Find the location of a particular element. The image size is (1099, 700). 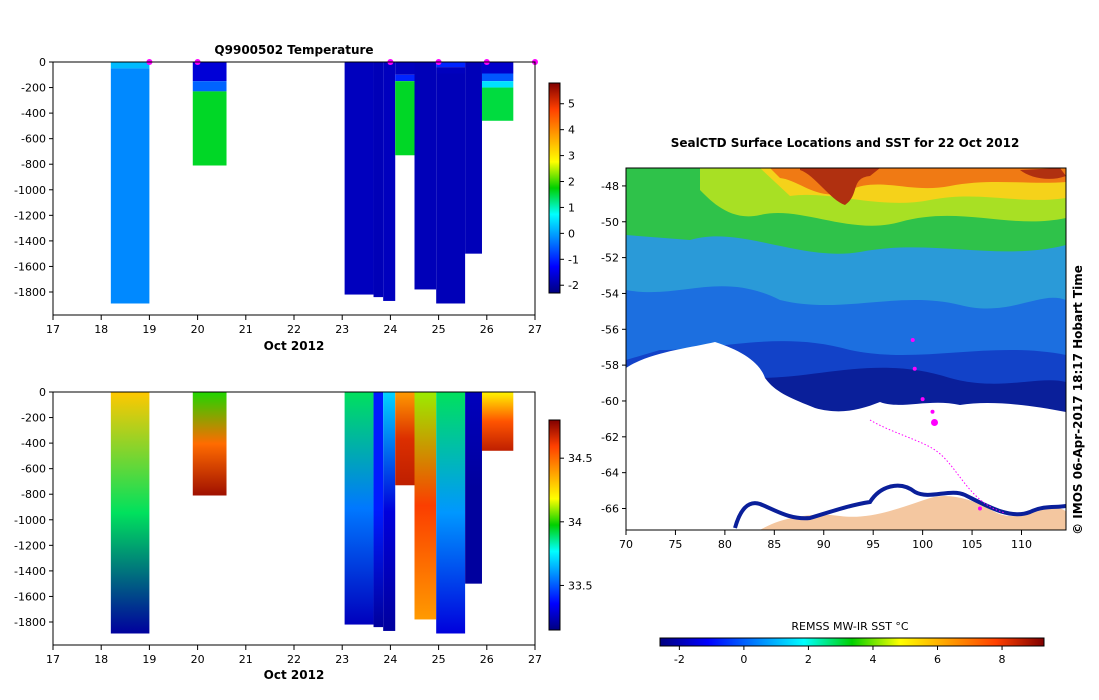

y-tick-label: -58 is located at coordinates (610, 365).